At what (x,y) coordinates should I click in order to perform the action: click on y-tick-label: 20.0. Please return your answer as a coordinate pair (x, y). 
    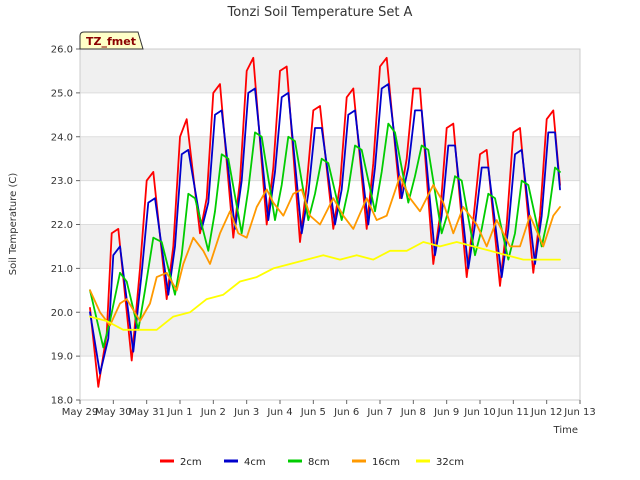
    Looking at the image, I should click on (62, 313).